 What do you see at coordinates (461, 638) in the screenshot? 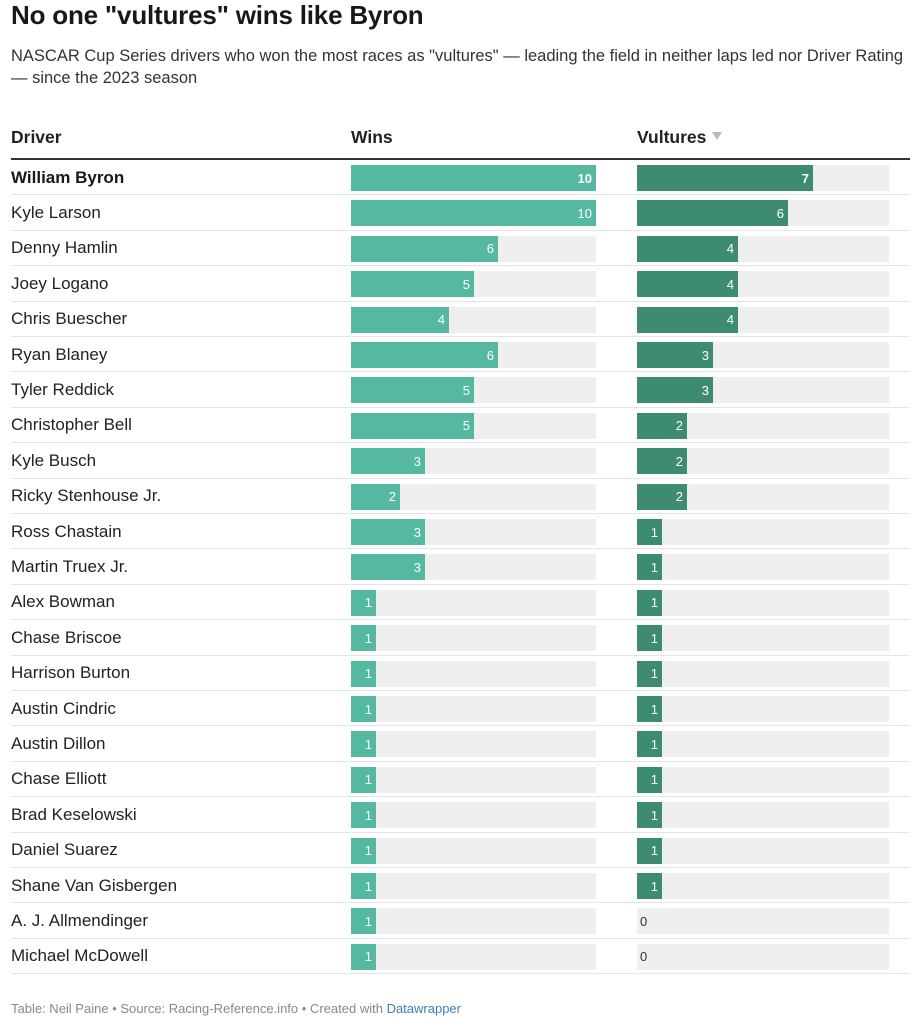
I see `table-row: Chase Briscoe 1 1` at bounding box center [461, 638].